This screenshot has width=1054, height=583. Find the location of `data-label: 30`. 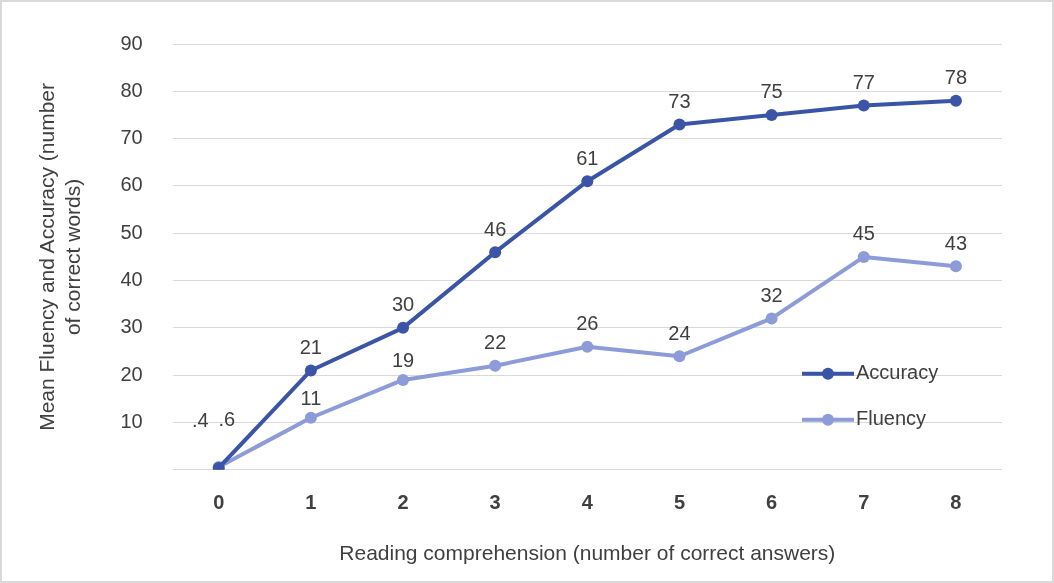

data-label: 30 is located at coordinates (403, 304).